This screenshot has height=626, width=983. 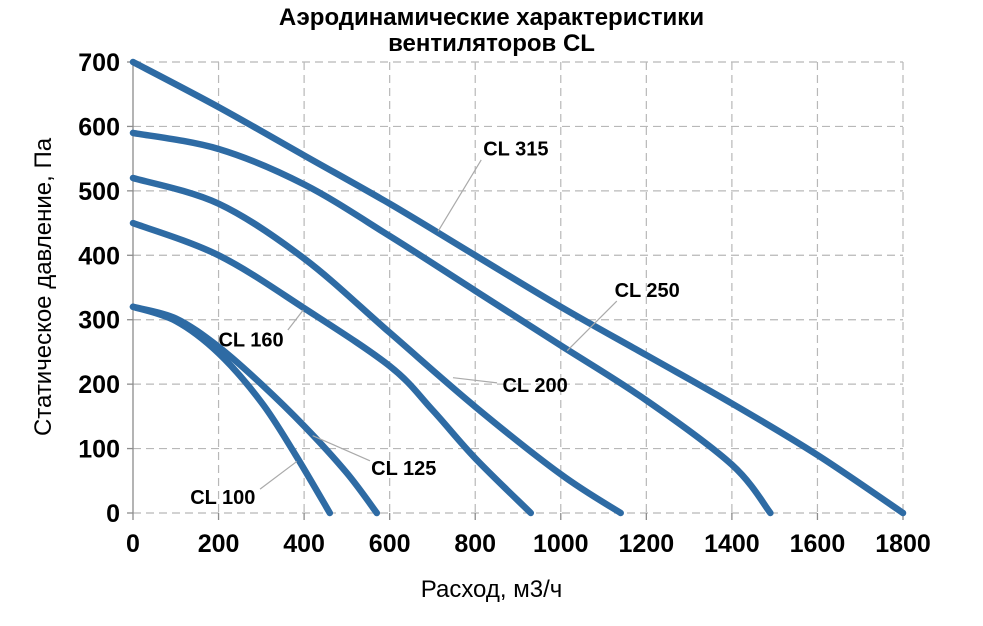 I want to click on label-cl-315: CL 315, so click(x=515, y=149).